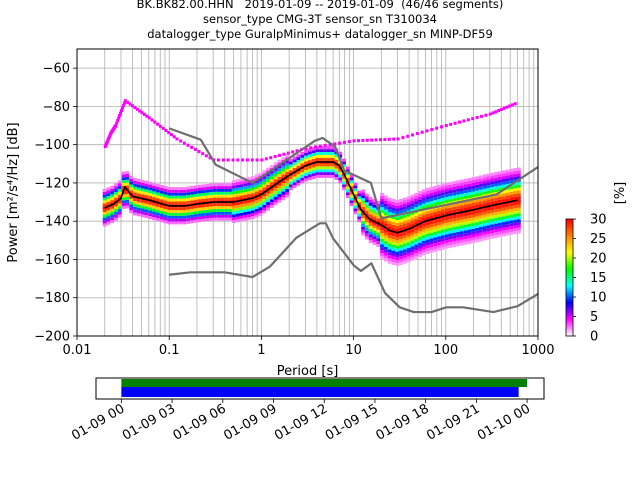 This screenshot has height=480, width=640. I want to click on psd-segments-bar, so click(320, 392).